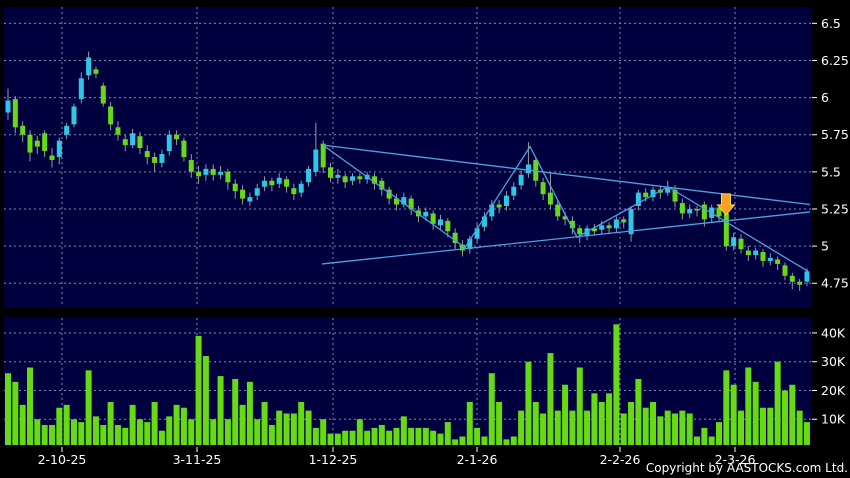 Image resolution: width=850 pixels, height=478 pixels. I want to click on date-axis-label: 2-2-26, so click(620, 459).